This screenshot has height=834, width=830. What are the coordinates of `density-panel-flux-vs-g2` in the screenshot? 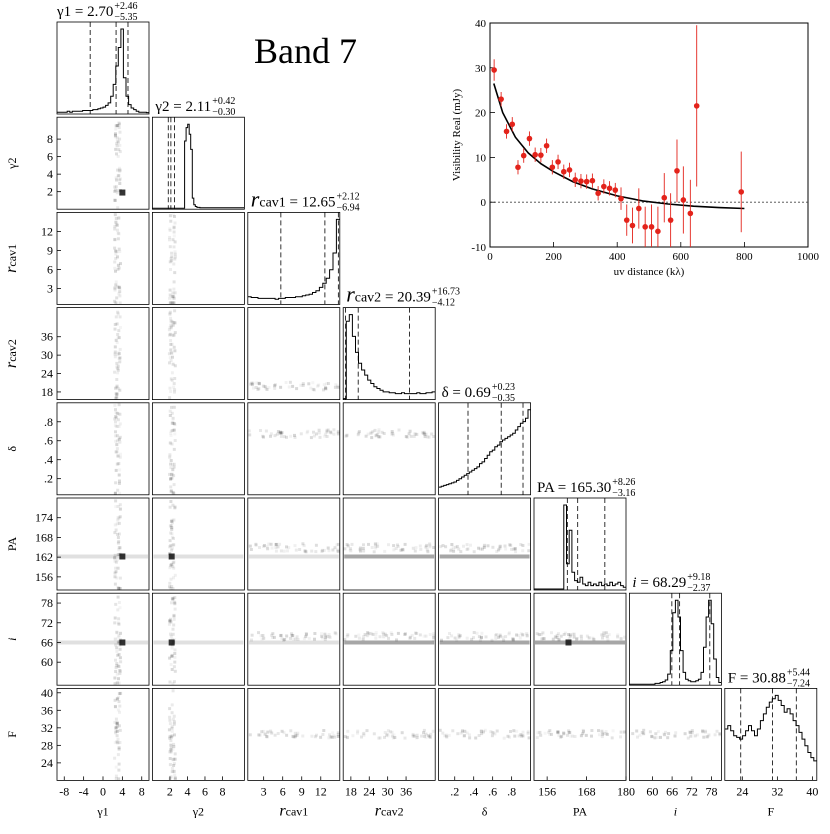 It's located at (198, 734).